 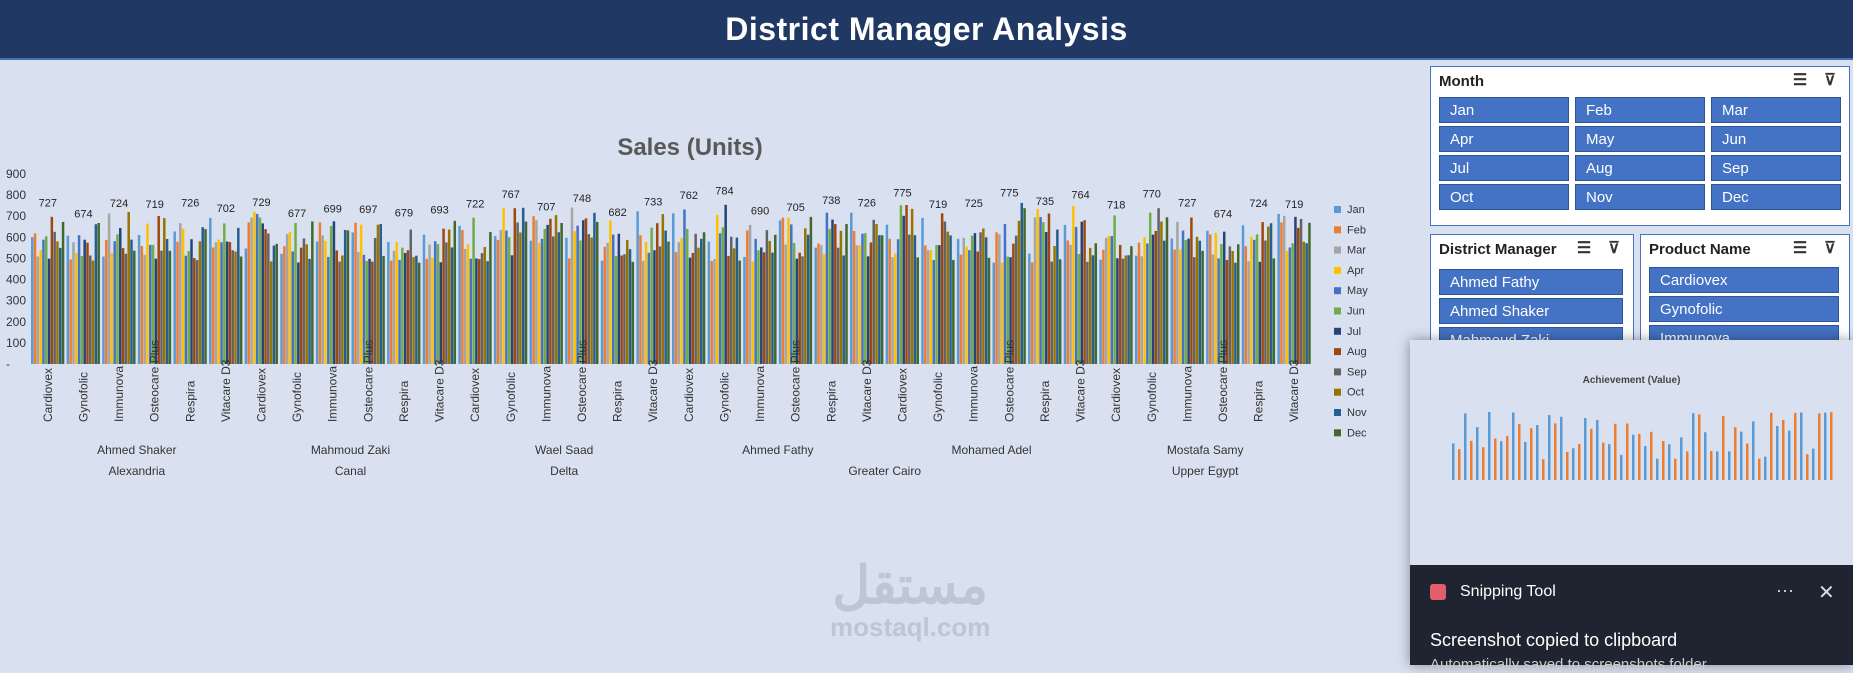 I want to click on slicer-item-jun: Jun, so click(x=1776, y=139).